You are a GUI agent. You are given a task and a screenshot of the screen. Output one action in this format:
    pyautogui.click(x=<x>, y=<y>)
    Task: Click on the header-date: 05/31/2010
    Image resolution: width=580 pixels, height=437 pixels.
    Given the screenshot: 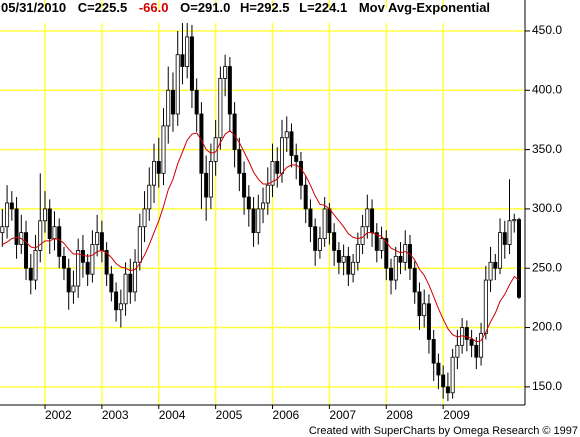 What is the action you would take?
    pyautogui.click(x=33, y=7)
    